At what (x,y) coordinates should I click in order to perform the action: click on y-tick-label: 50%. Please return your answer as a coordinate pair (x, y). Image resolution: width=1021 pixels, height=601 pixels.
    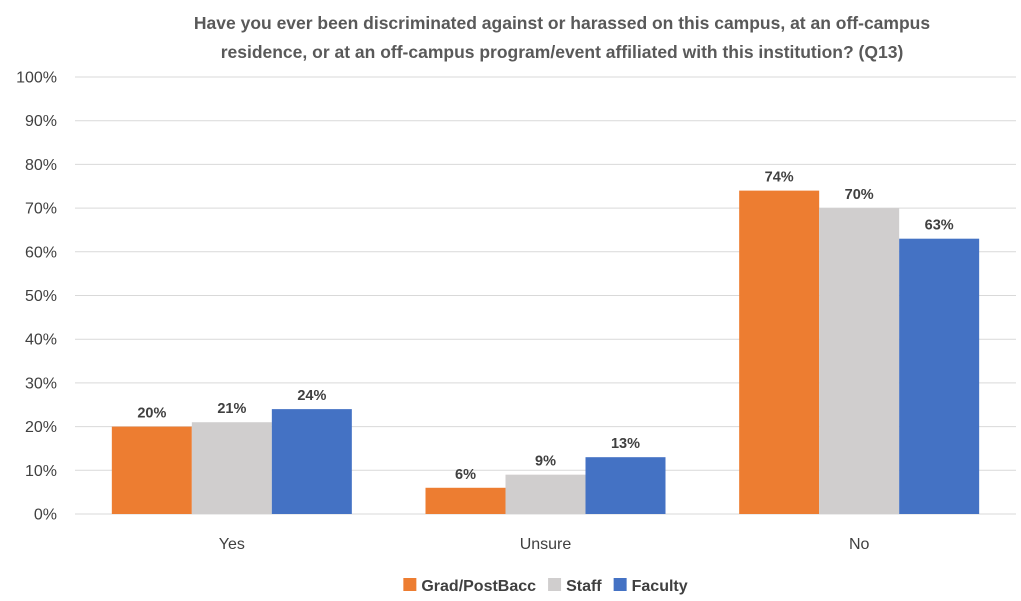
    Looking at the image, I should click on (41, 296).